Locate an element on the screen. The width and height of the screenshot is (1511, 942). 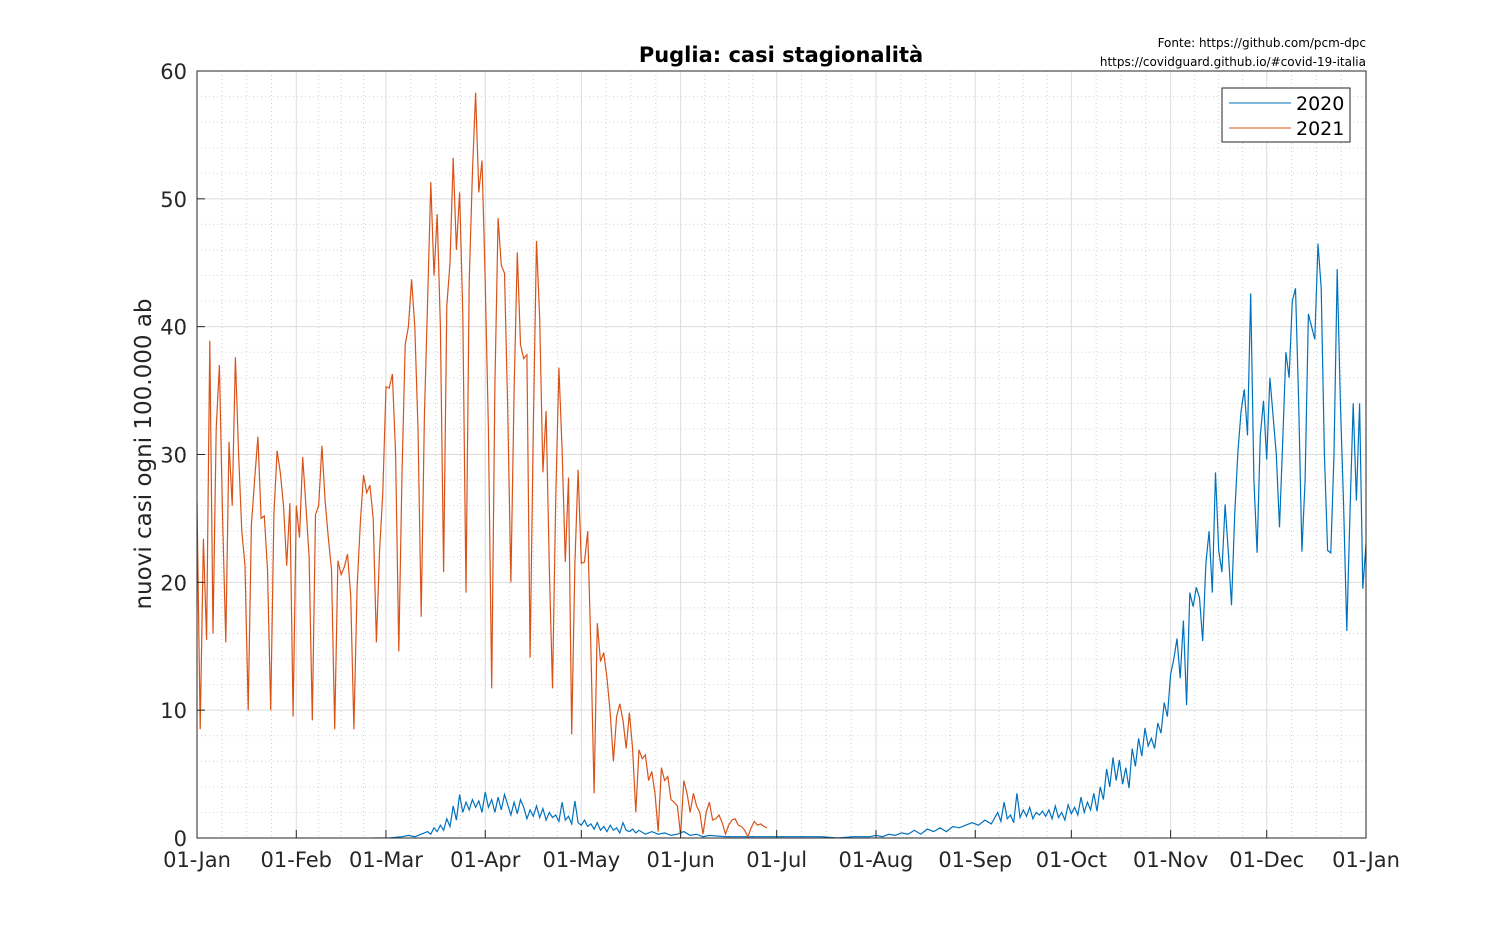
legend-label-2021: 2021 is located at coordinates (1320, 129).